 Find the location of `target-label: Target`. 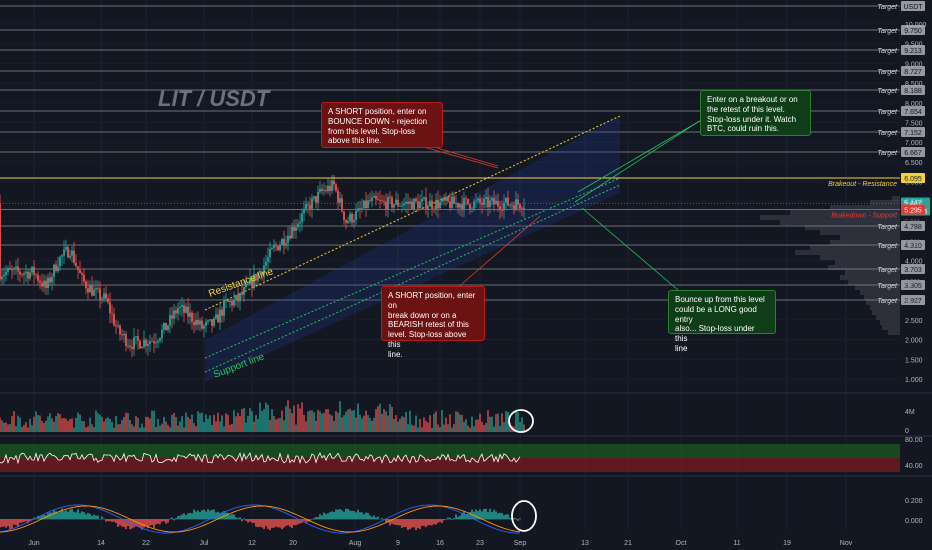

target-label: Target is located at coordinates (887, 153).